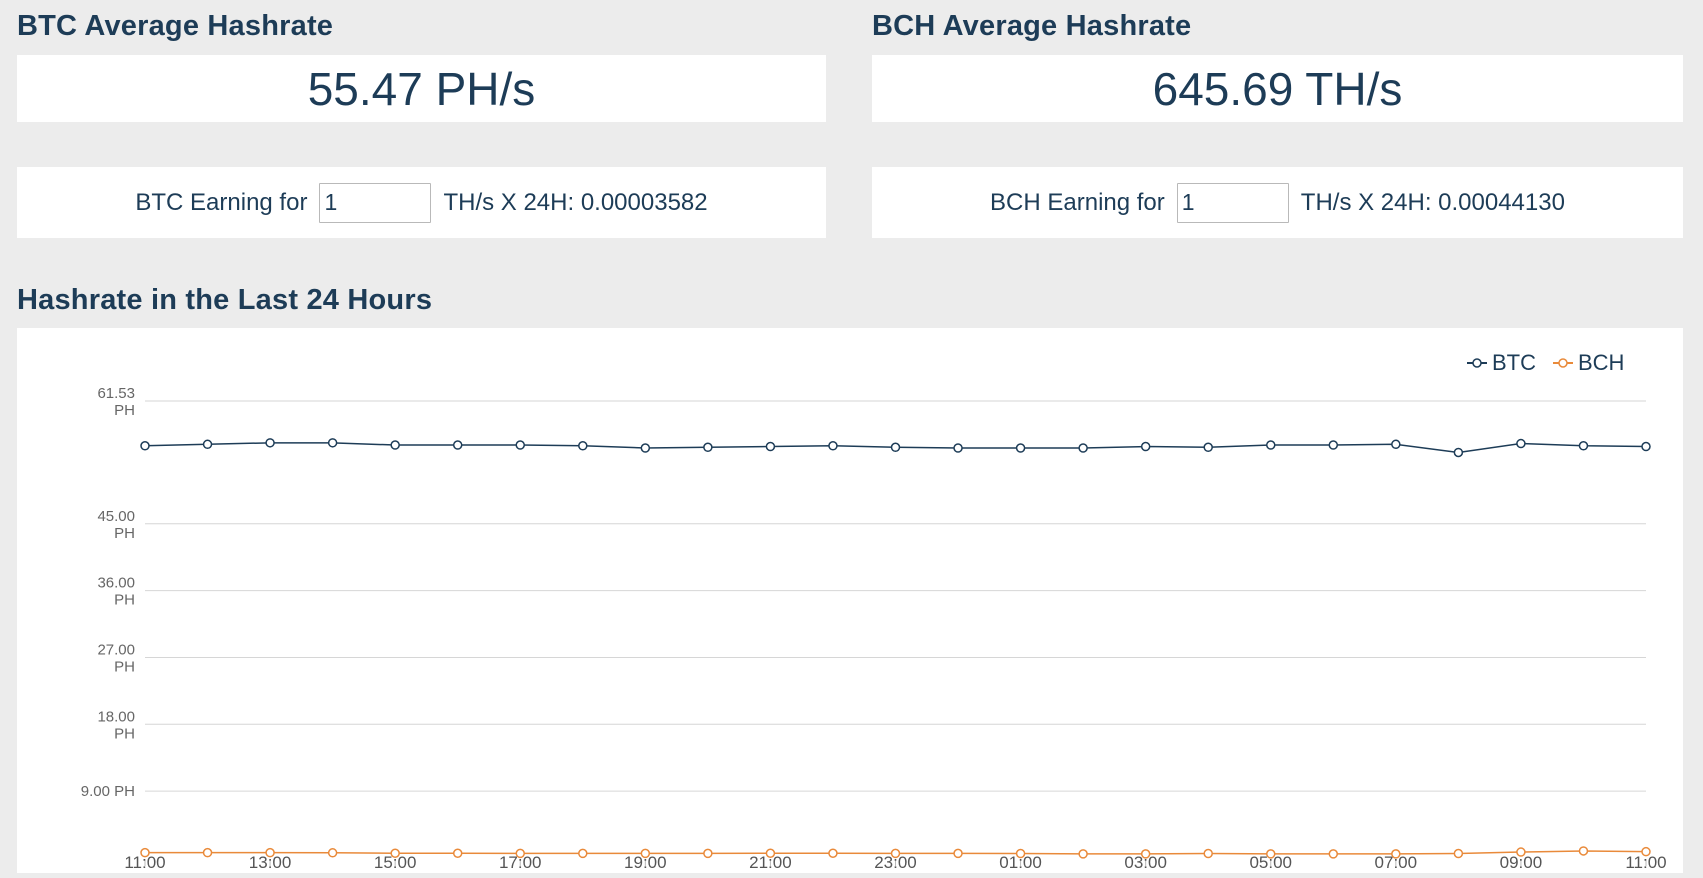 This screenshot has height=878, width=1703. What do you see at coordinates (116, 516) in the screenshot?
I see `y-tick-number: 45.00` at bounding box center [116, 516].